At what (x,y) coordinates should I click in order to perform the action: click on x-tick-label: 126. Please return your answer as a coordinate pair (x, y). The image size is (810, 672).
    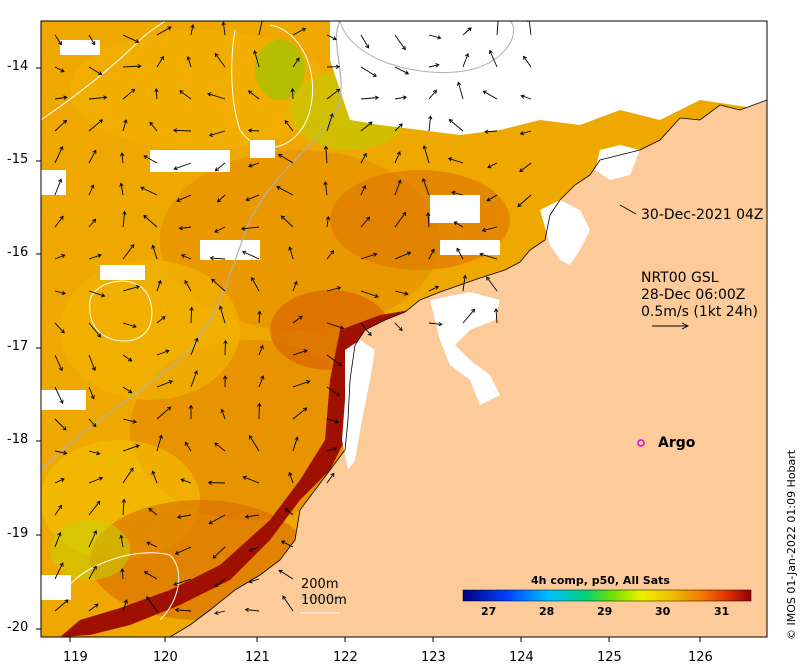
    Looking at the image, I should click on (700, 657).